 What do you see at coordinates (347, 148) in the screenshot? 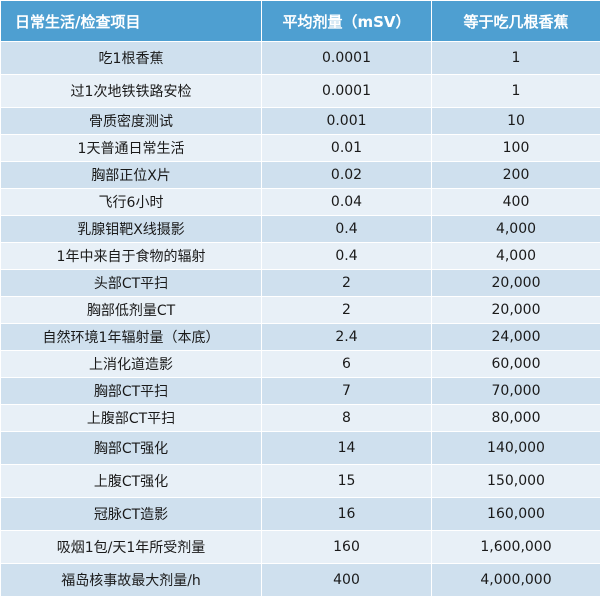
I see `dose-cell: 0.01` at bounding box center [347, 148].